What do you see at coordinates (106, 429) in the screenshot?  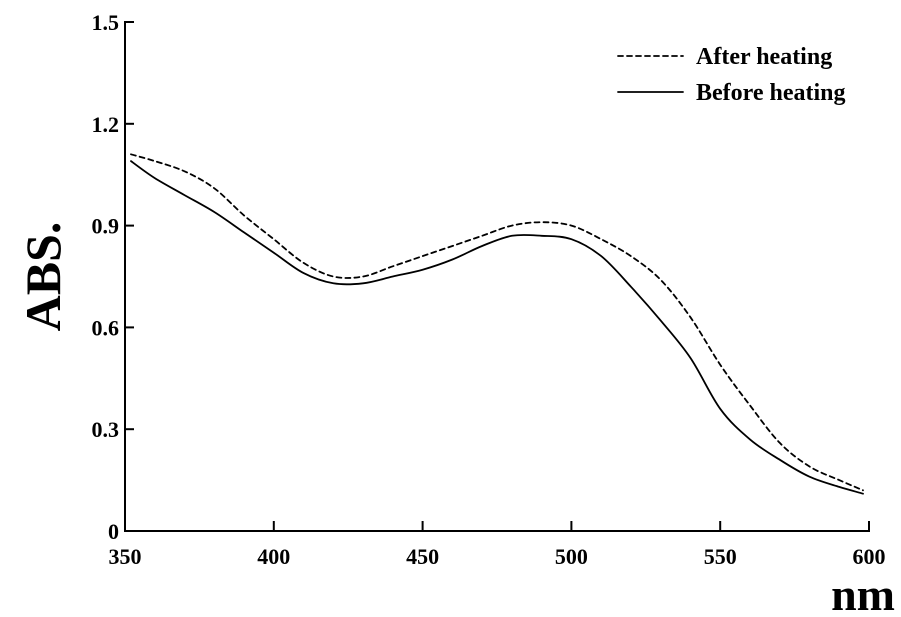 I see `y-tick-label: 0.3` at bounding box center [106, 429].